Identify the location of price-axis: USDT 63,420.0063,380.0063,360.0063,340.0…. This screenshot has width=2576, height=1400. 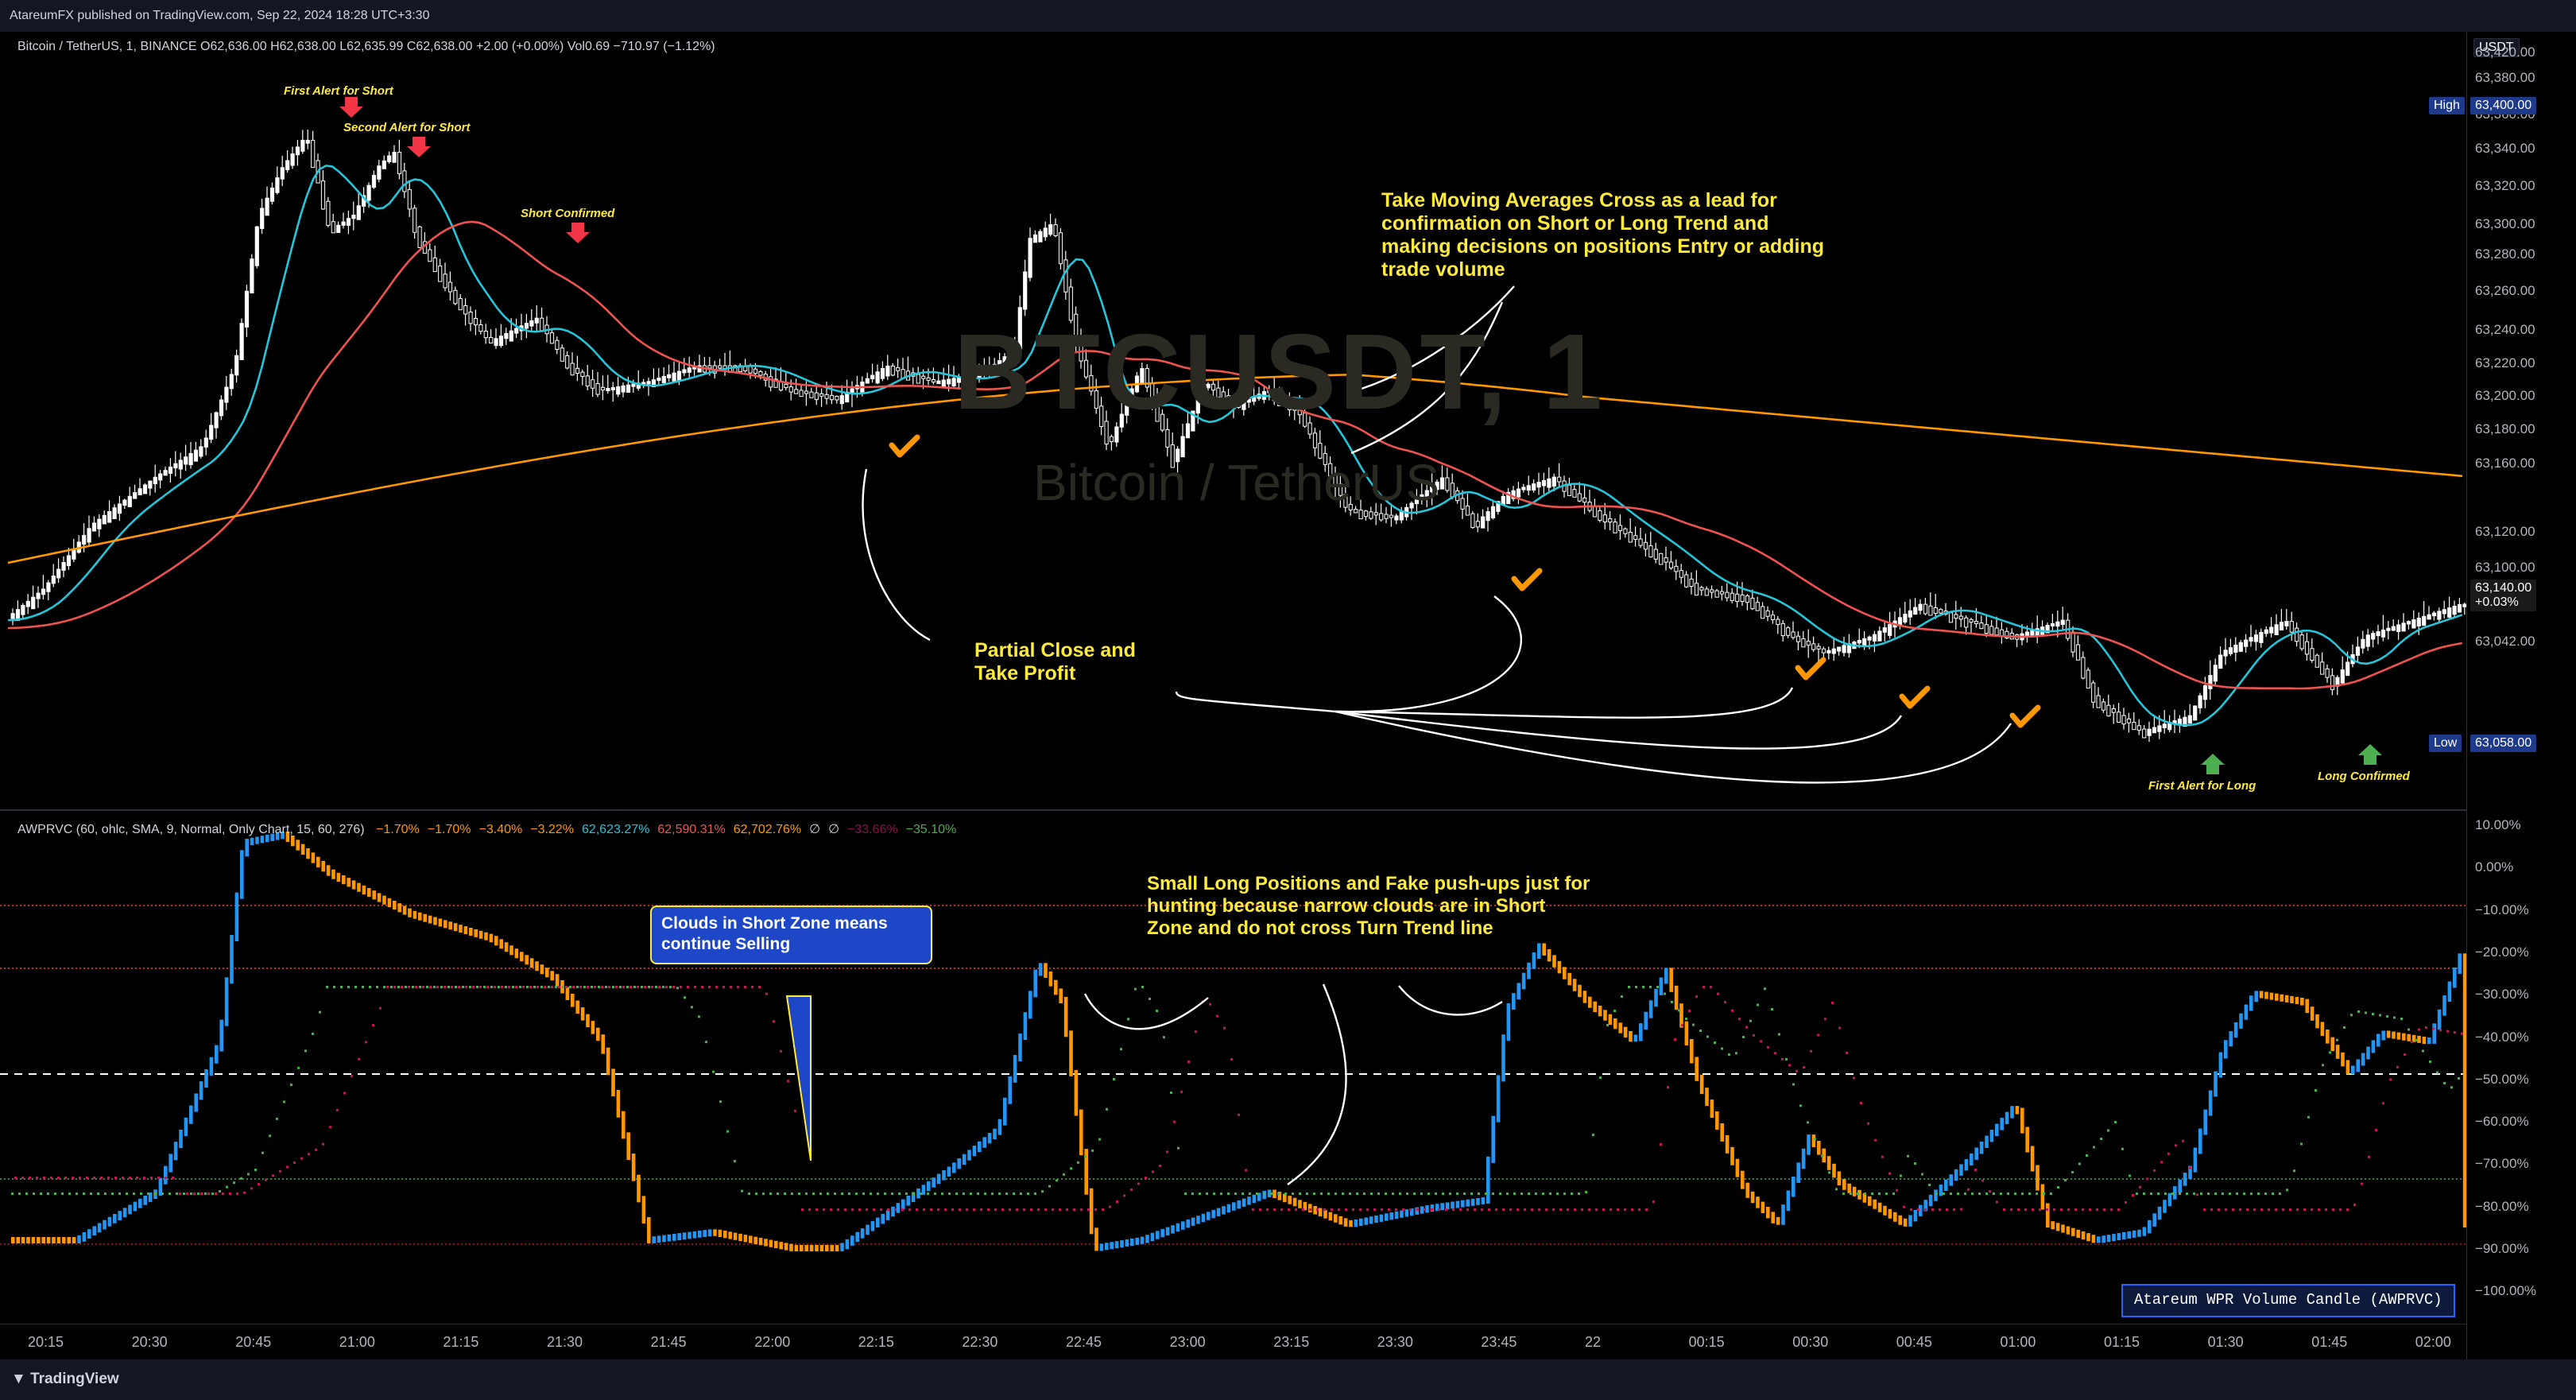
(2502, 695).